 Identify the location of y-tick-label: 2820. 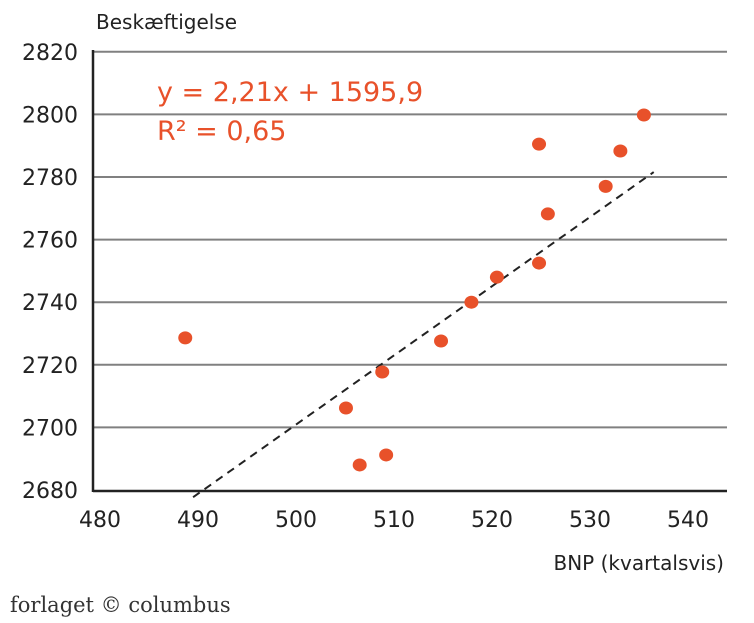
(50, 53).